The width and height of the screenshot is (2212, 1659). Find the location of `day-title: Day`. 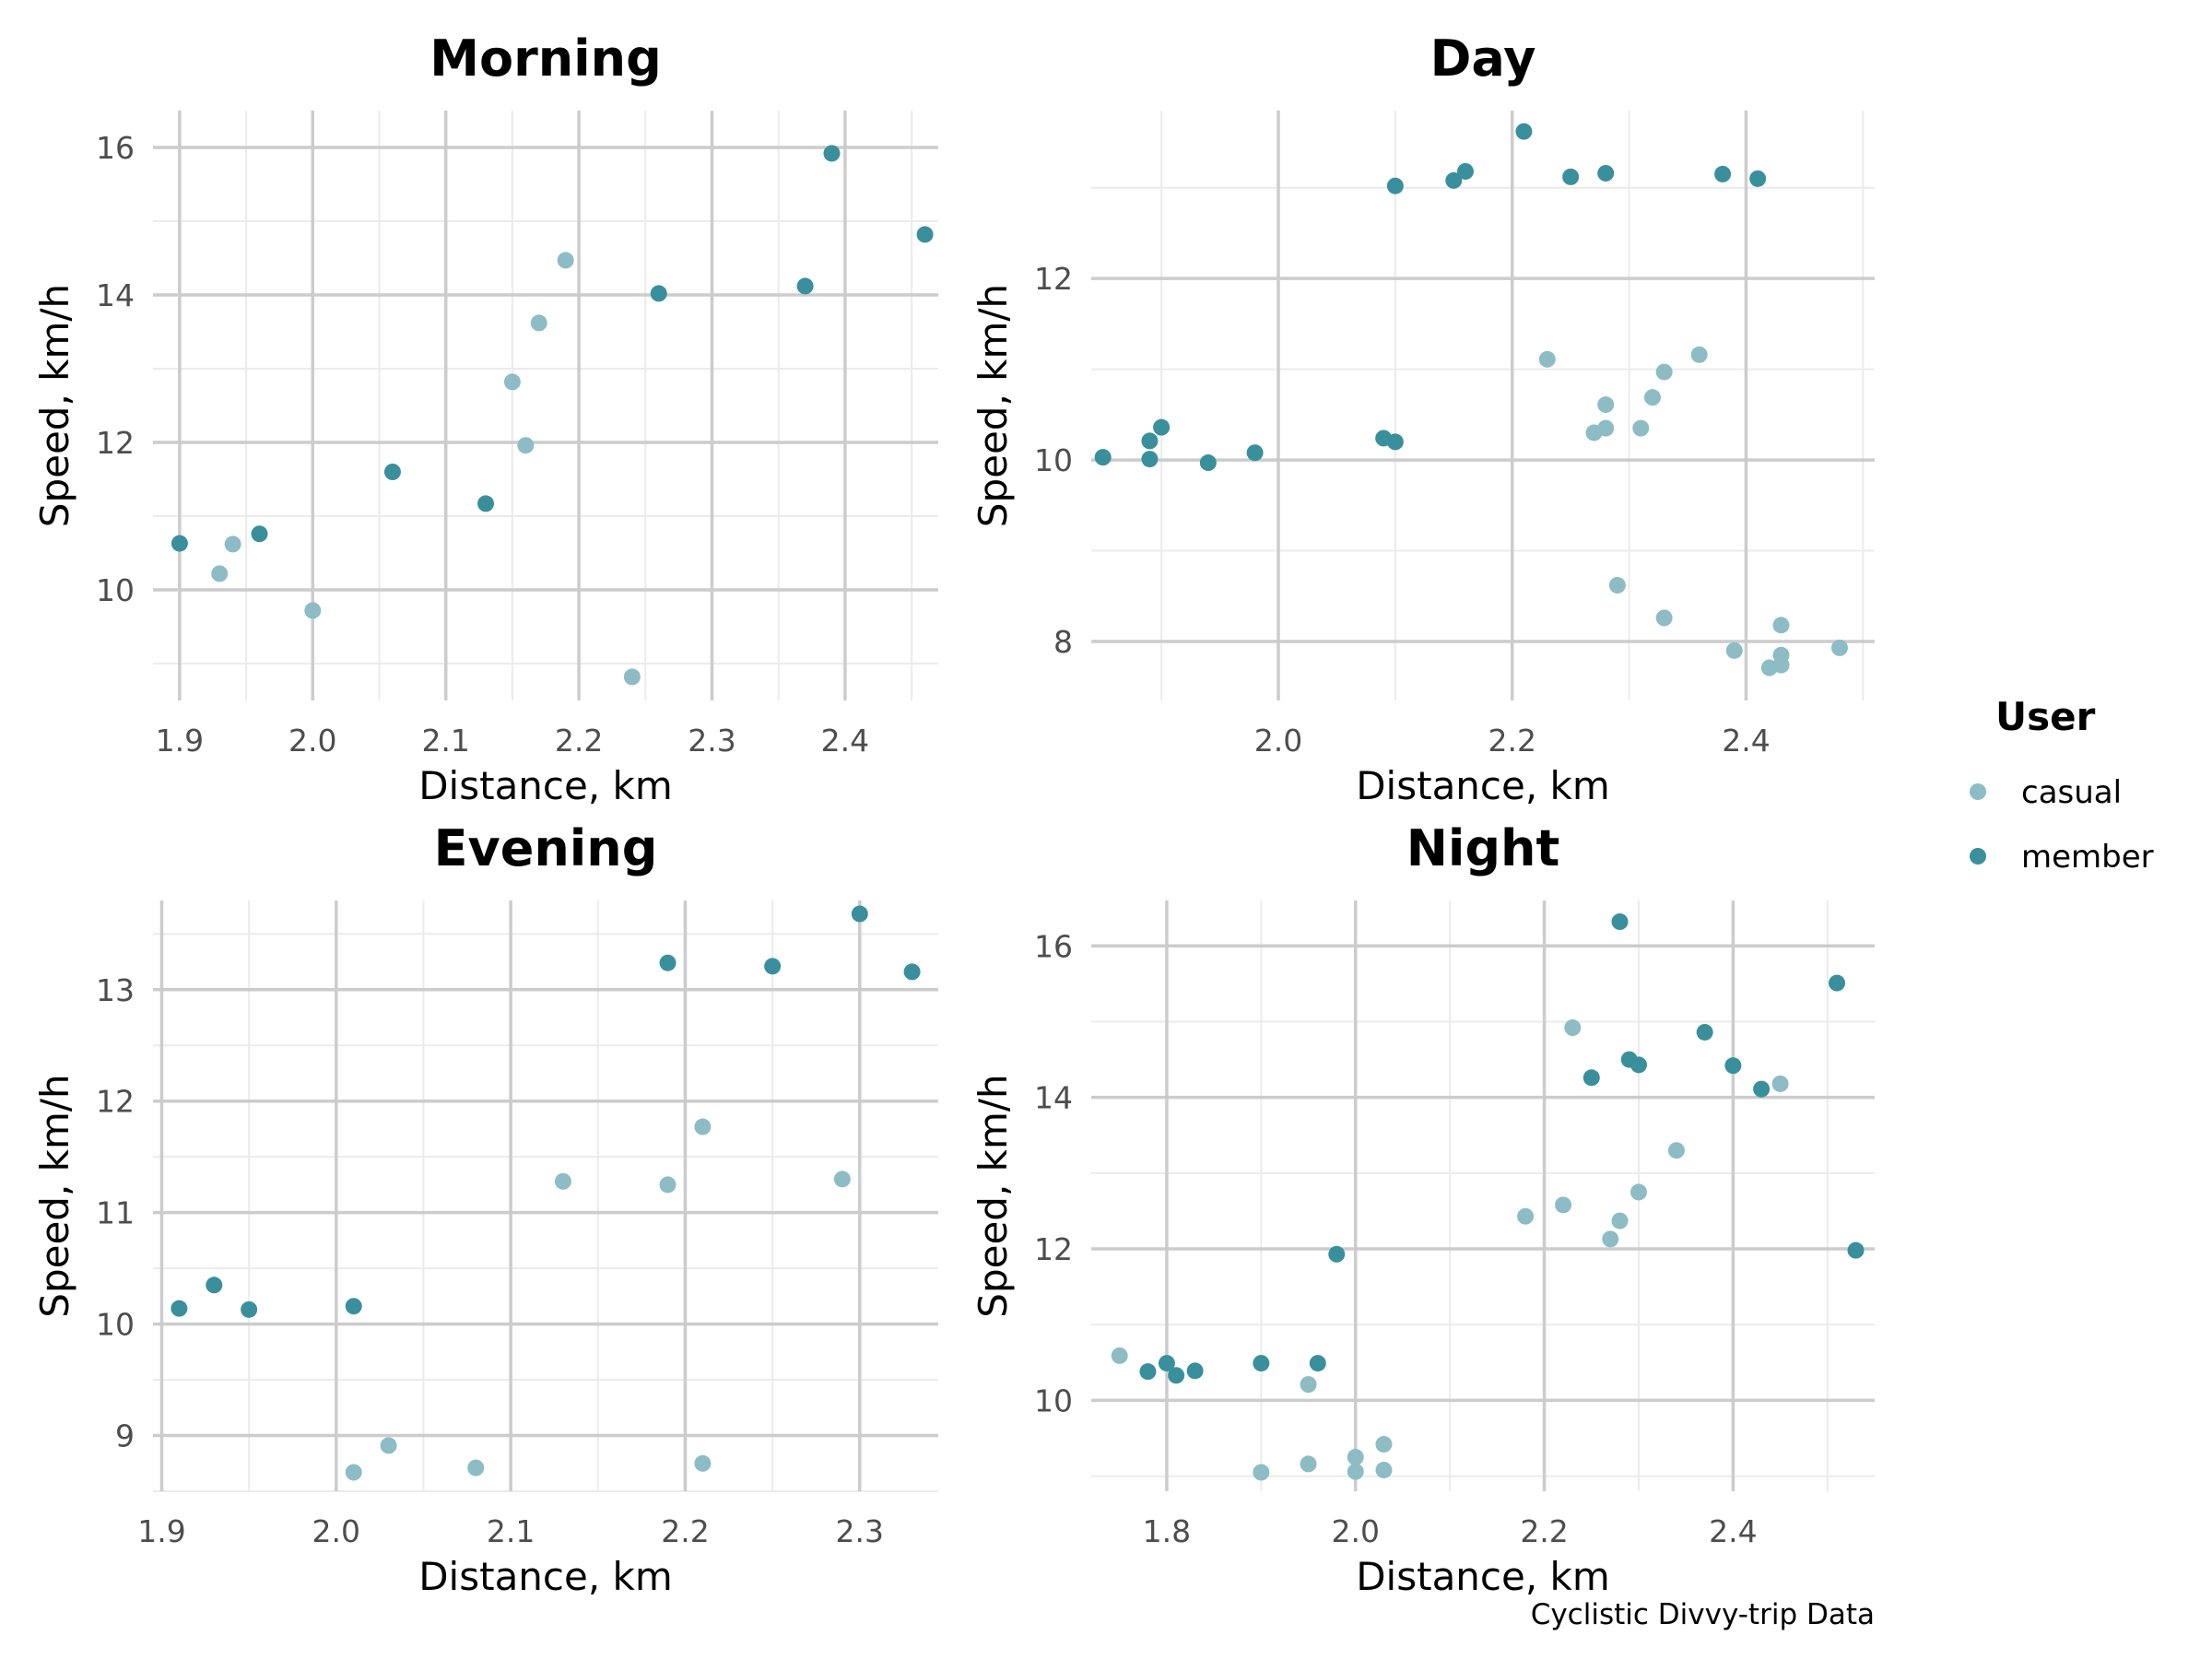

day-title: Day is located at coordinates (1483, 58).